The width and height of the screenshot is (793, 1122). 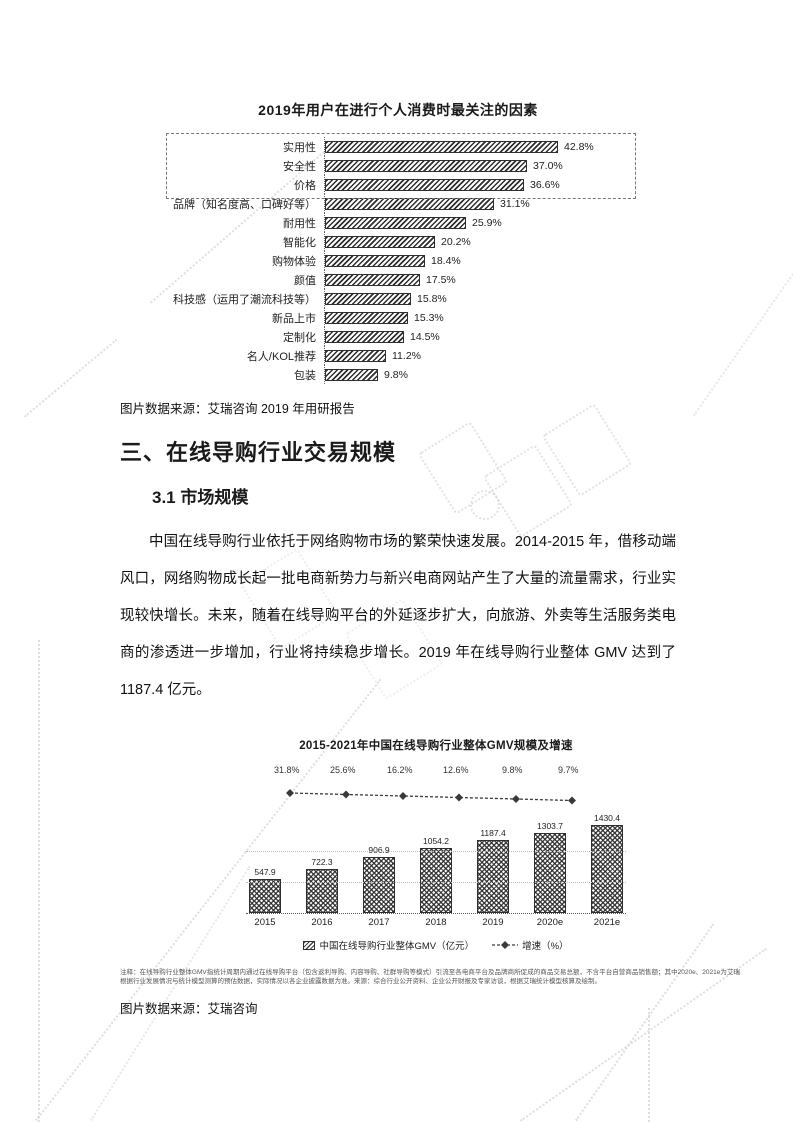 I want to click on bar-value: 14.5%, so click(x=425, y=336).